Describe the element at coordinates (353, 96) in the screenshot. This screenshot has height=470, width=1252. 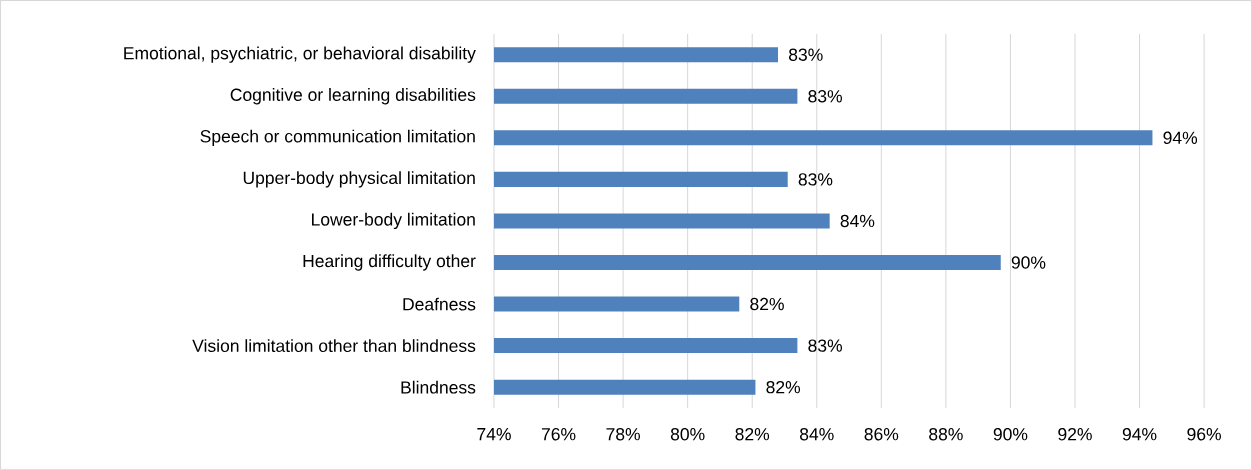
I see `y-tick-label: Cognitive or learning disabilities` at that location.